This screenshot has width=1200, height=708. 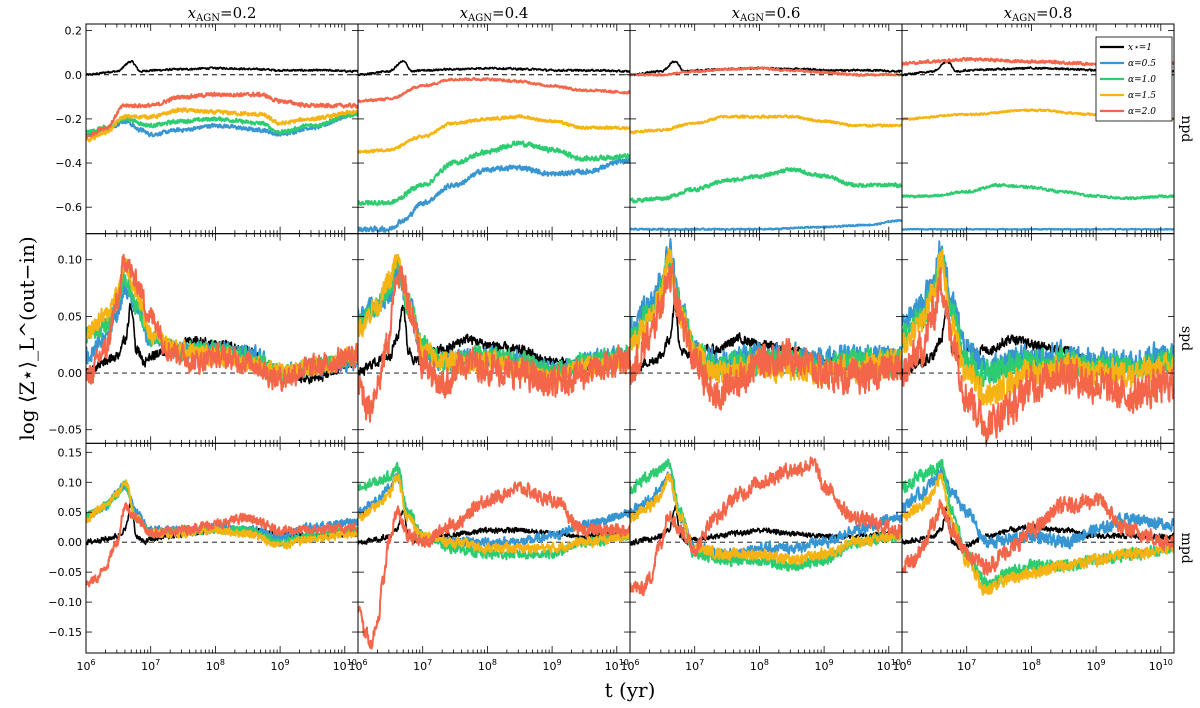 I want to click on column-title: xAGN=0.8, so click(x=1038, y=14).